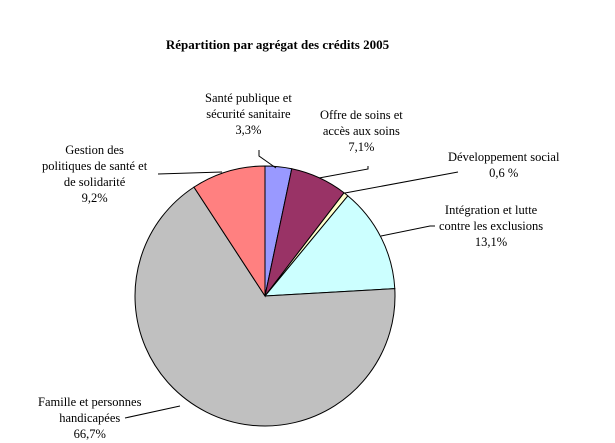  Describe the element at coordinates (267, 159) in the screenshot. I see `leader-line-sante` at that location.